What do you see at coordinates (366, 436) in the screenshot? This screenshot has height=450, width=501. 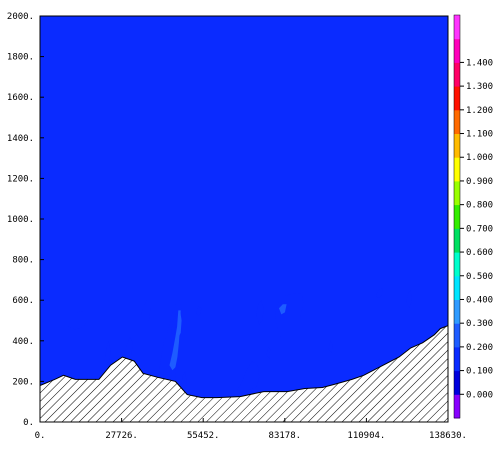 I see `x-tick-label: 110904.` at bounding box center [366, 436].